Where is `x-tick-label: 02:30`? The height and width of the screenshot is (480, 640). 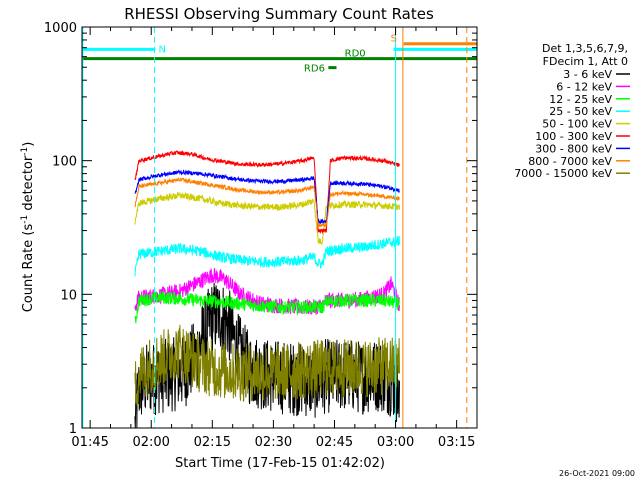 x-tick-label: 02:30 is located at coordinates (273, 442).